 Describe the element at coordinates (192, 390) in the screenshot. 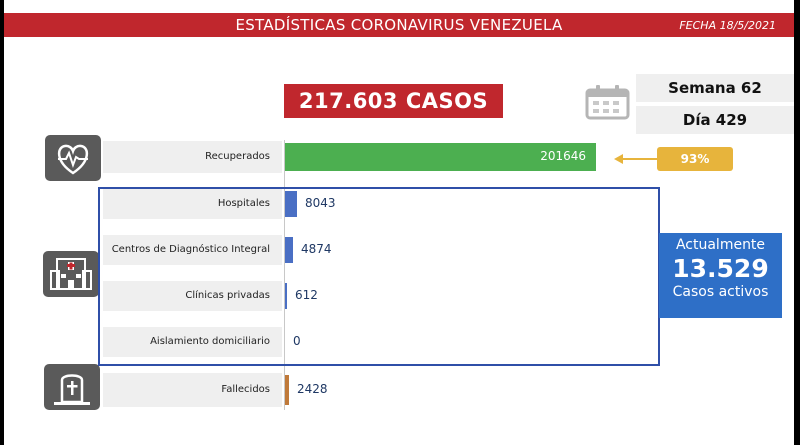

I see `category-label: Fallecidos` at that location.